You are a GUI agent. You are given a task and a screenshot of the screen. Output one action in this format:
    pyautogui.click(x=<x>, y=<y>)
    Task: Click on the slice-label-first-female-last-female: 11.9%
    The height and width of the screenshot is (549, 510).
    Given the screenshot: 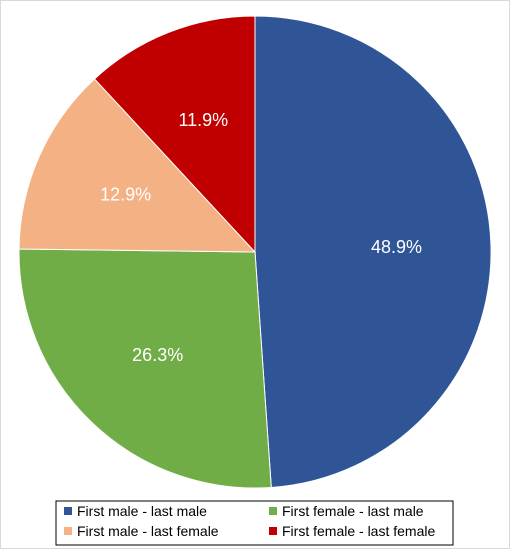 What is the action you would take?
    pyautogui.click(x=203, y=120)
    